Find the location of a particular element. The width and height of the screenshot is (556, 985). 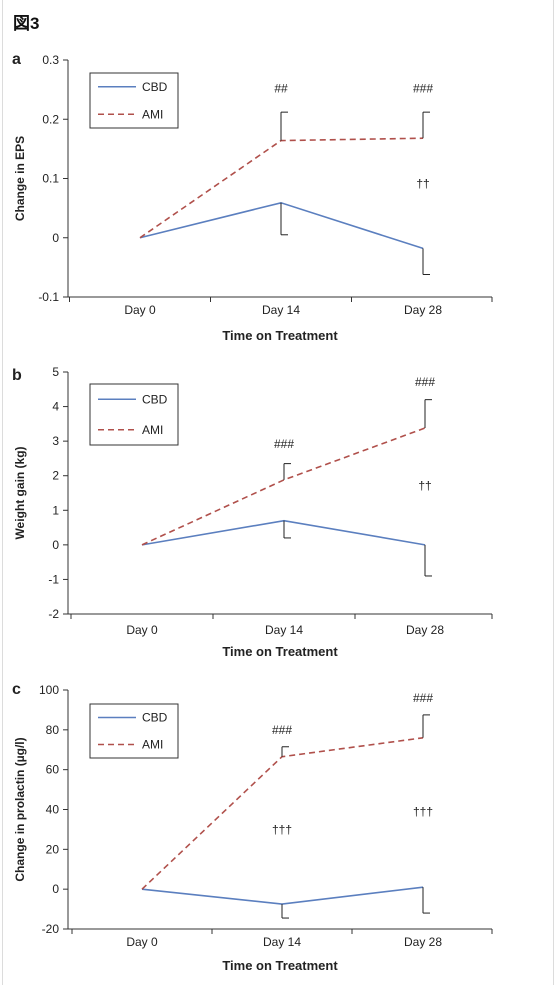

y-tick-label: 20 is located at coordinates (53, 849).